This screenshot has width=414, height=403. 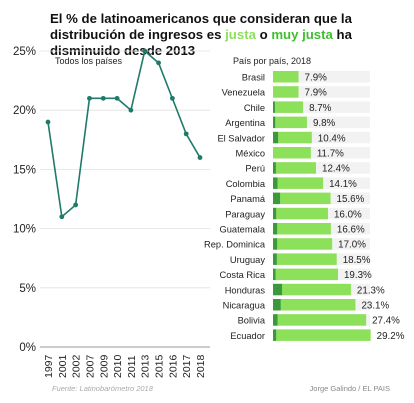 I want to click on value-label: 14.1%, so click(x=343, y=184).